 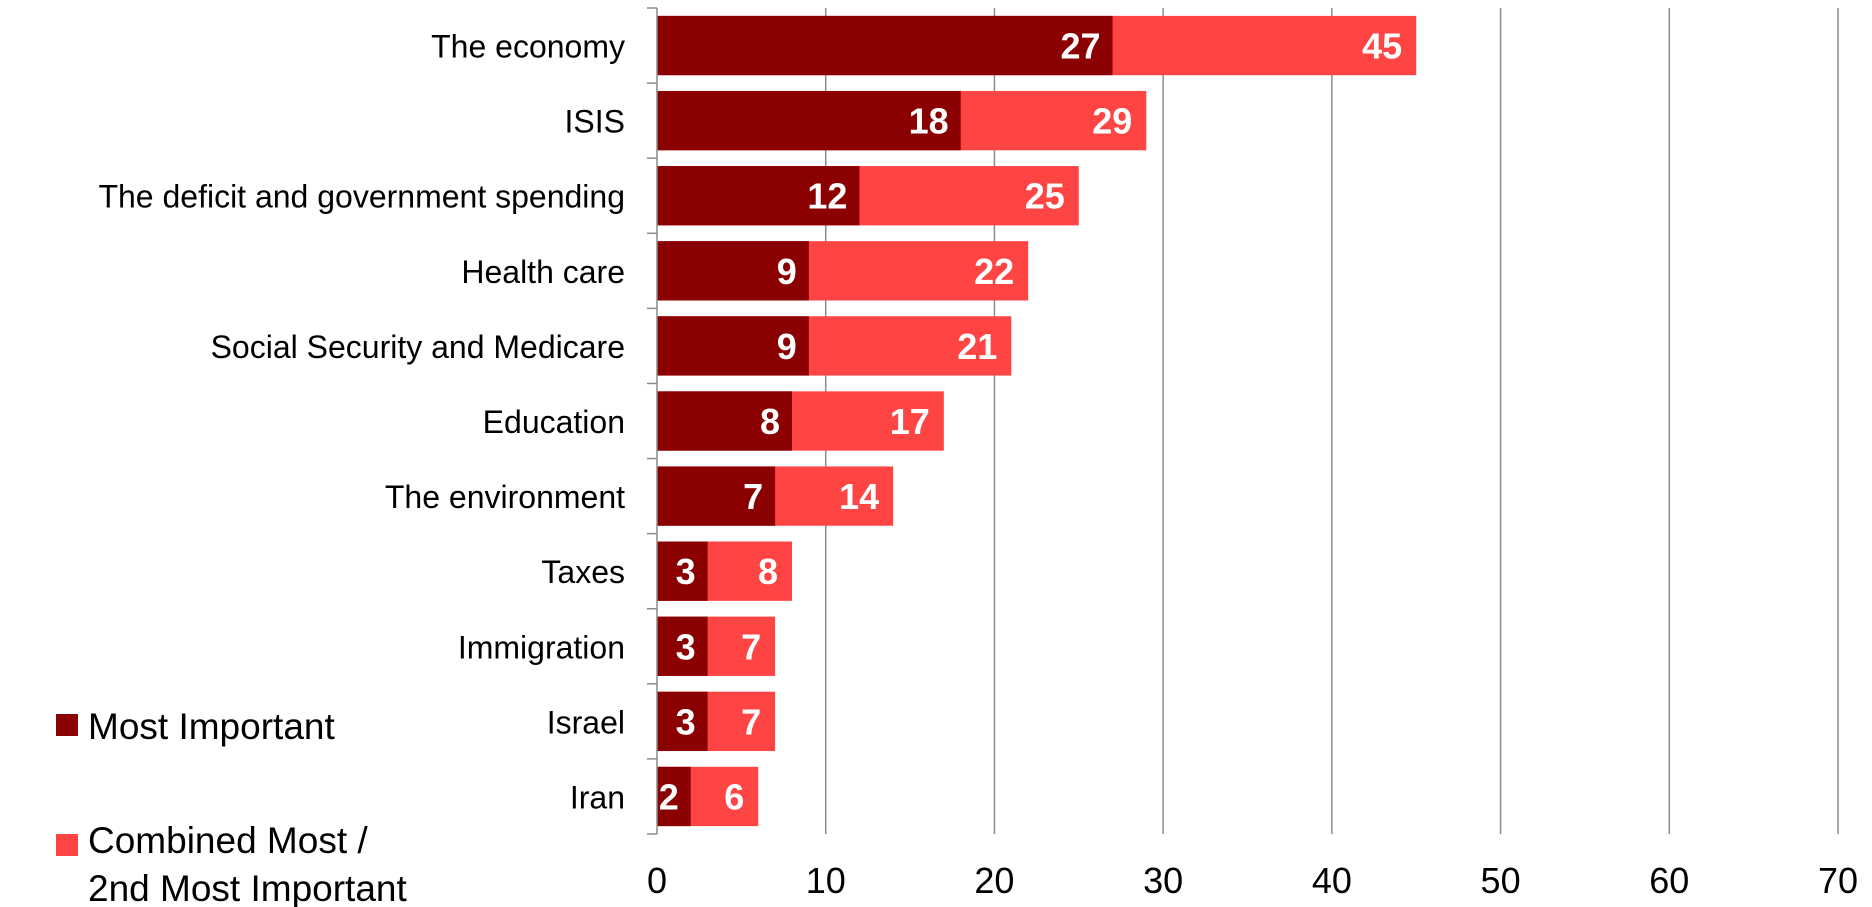 I want to click on x-tick-label: 30, so click(x=1163, y=880).